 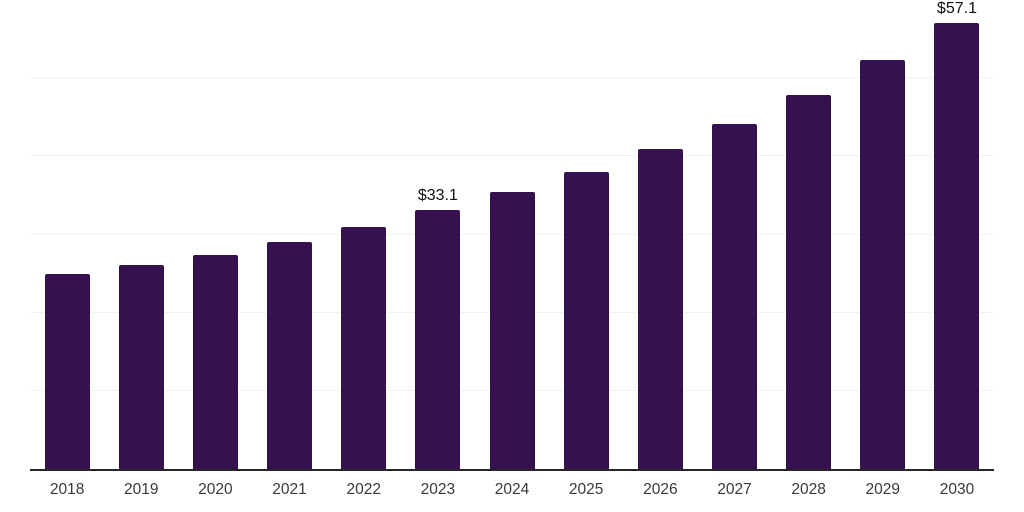 What do you see at coordinates (883, 489) in the screenshot?
I see `x-tick-label-2029: 2029` at bounding box center [883, 489].